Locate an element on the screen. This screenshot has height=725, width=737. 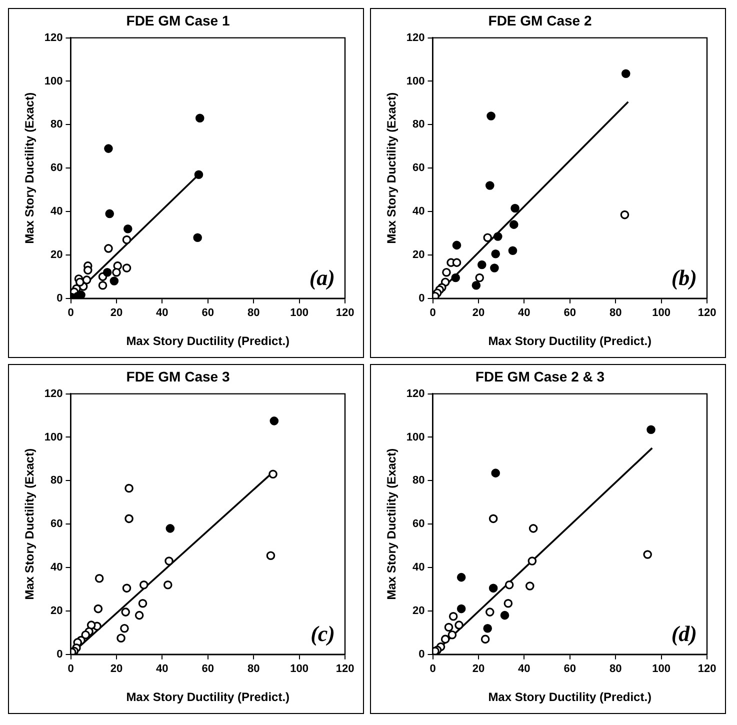
annotation: (a) is located at coordinates (322, 277).